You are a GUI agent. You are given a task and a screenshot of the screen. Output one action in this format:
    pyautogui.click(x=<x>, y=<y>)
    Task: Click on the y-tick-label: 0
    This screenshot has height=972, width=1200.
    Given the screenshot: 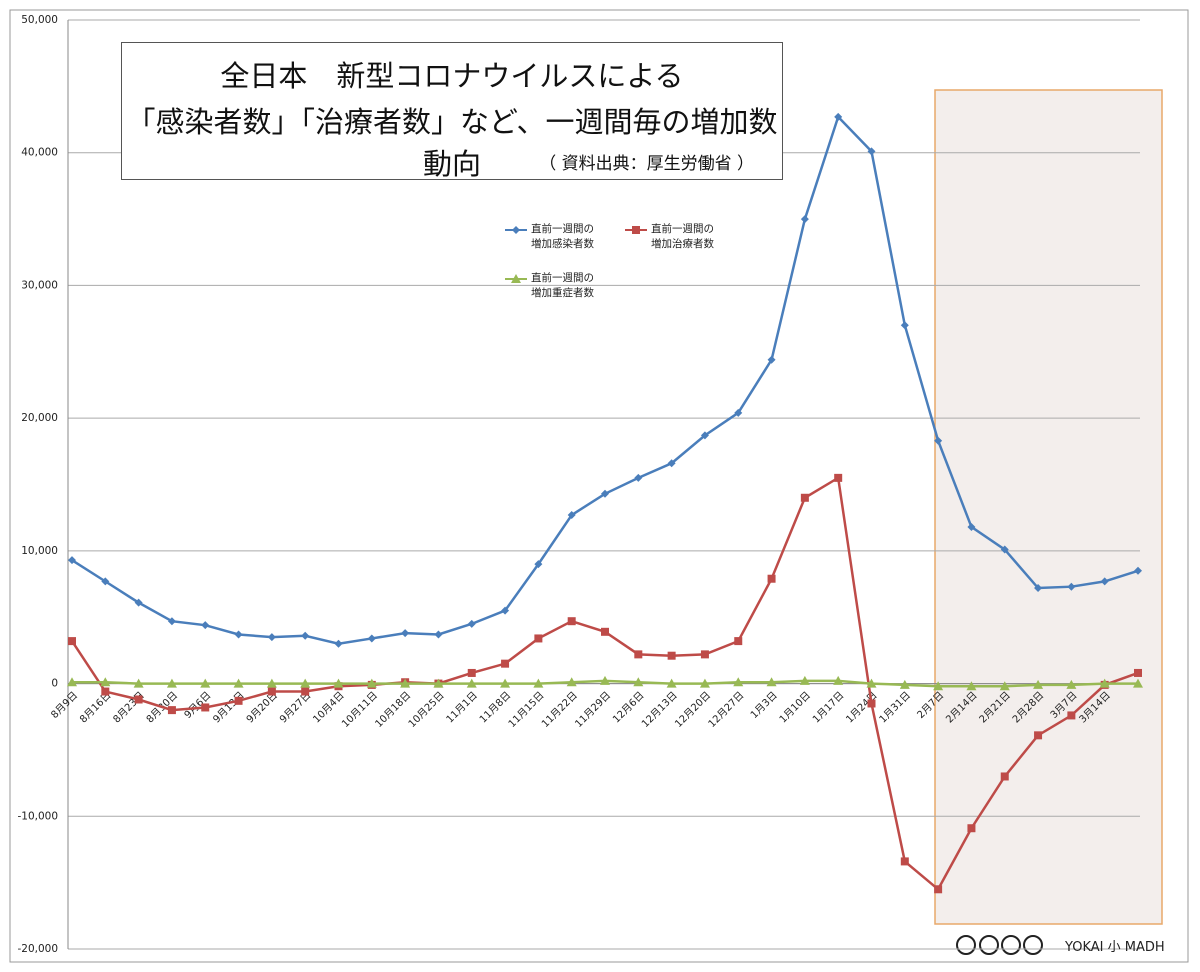 What is the action you would take?
    pyautogui.click(x=54, y=684)
    